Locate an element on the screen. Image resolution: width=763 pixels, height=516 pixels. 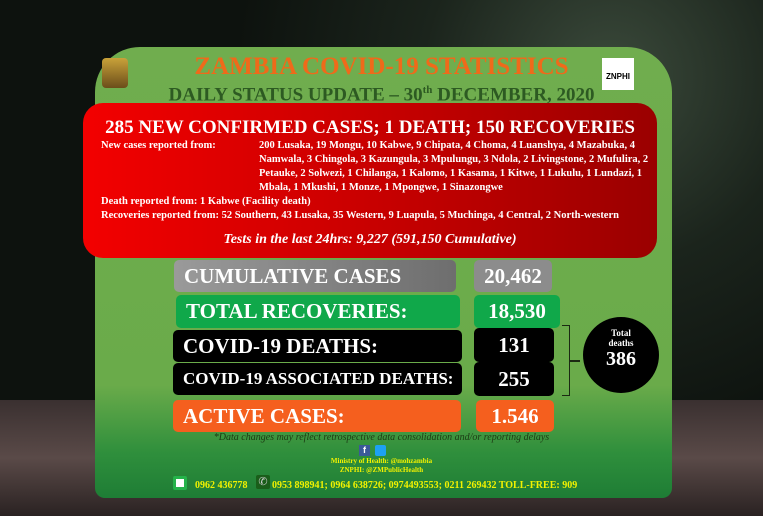
bracket-tick is located at coordinates (575, 361).